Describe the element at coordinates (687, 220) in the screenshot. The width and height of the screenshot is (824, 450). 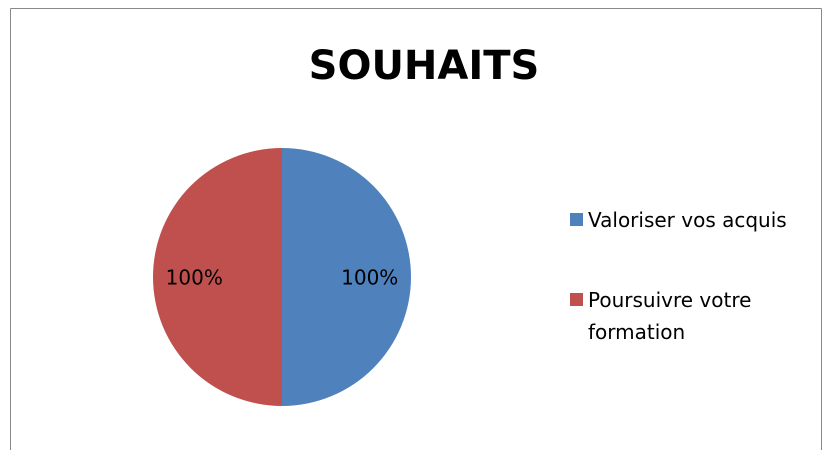
I see `legend-label: Valoriser vos acquis` at that location.